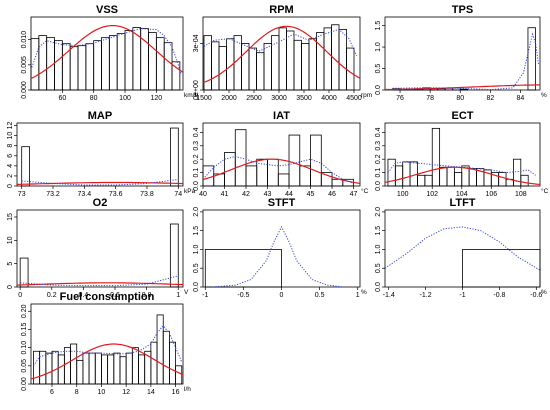 This screenshot has width=550, height=410. I want to click on y-tick-label: 10, so click(10, 240).